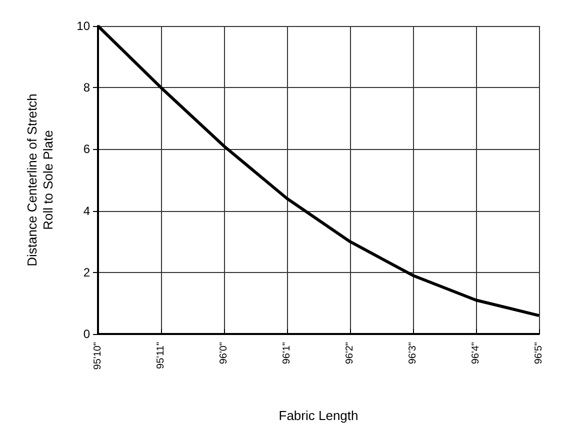 Image resolution: width=561 pixels, height=442 pixels. What do you see at coordinates (83, 26) in the screenshot?
I see `y-tick-label: 10` at bounding box center [83, 26].